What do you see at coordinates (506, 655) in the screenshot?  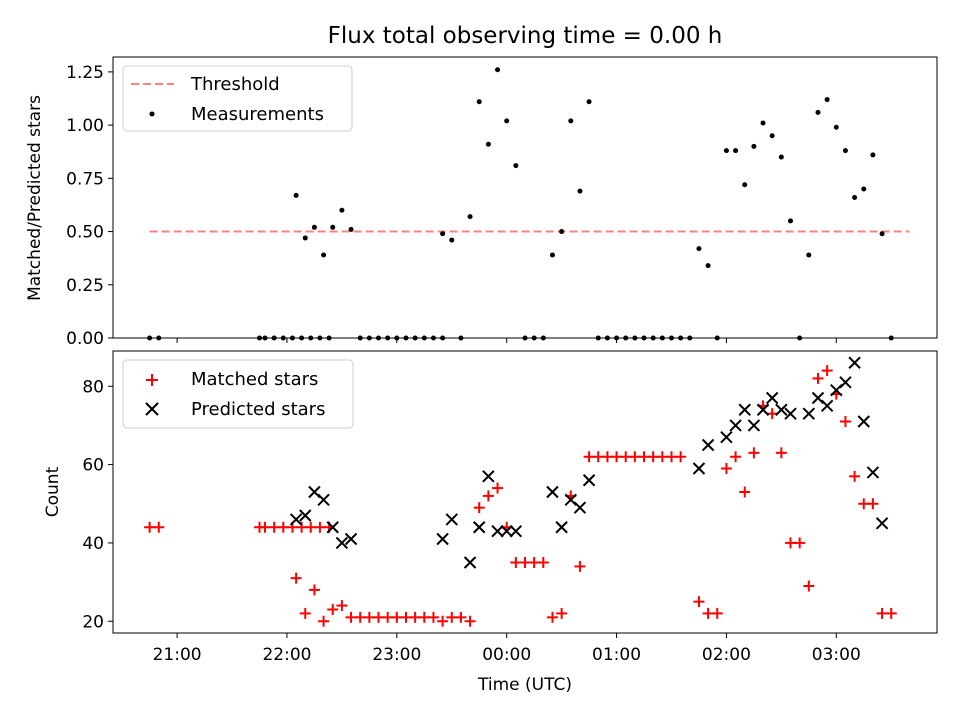 I see `bottom-x-tick-label: 00:00` at bounding box center [506, 655].